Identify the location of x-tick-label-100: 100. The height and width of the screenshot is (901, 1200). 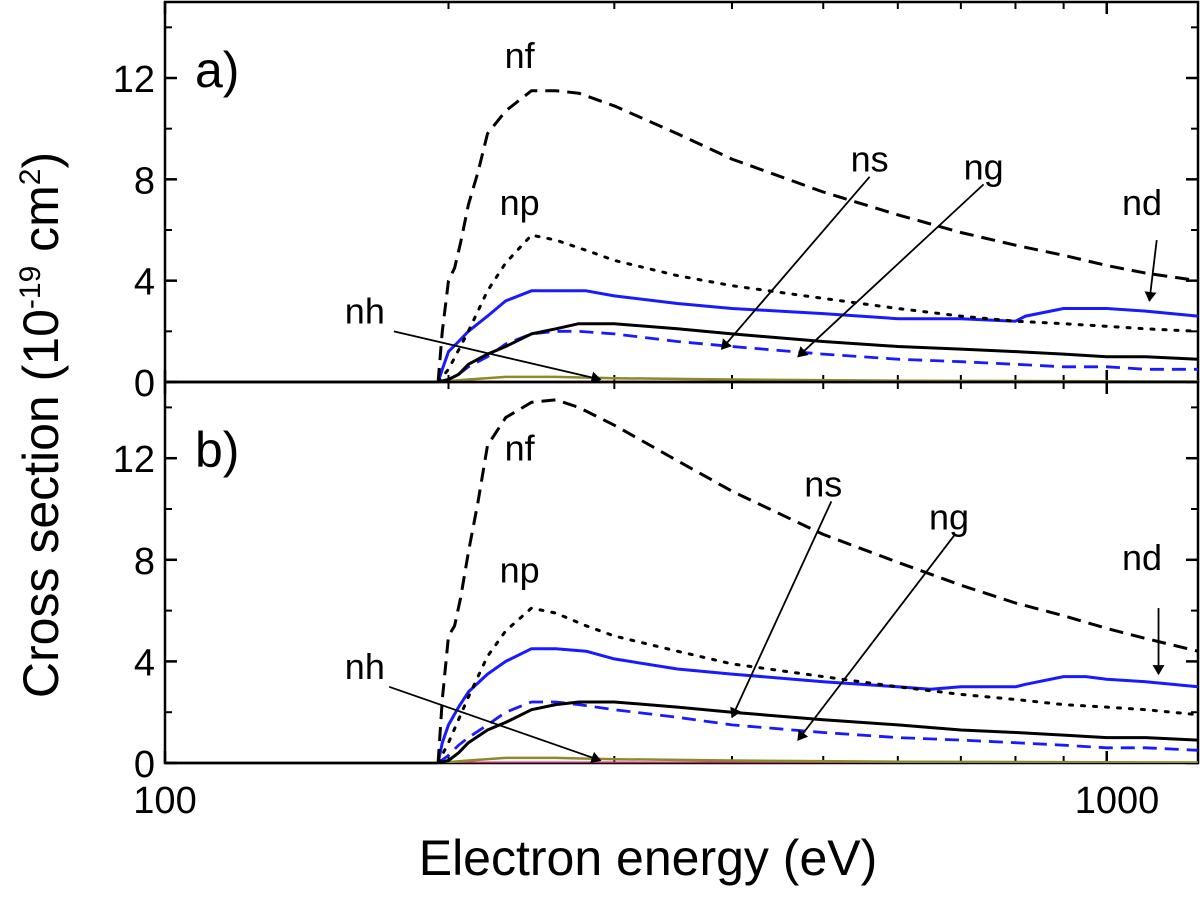
(164, 801).